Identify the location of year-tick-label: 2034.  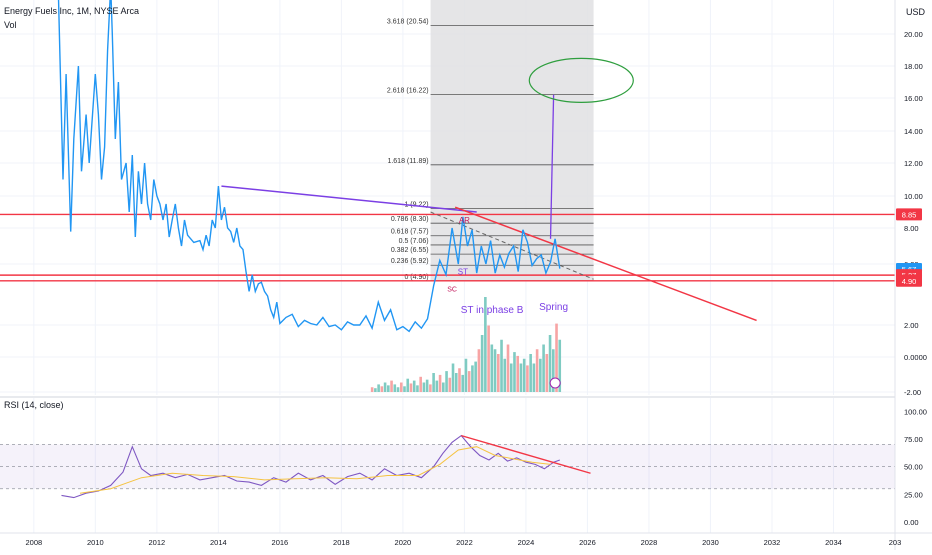
(833, 542).